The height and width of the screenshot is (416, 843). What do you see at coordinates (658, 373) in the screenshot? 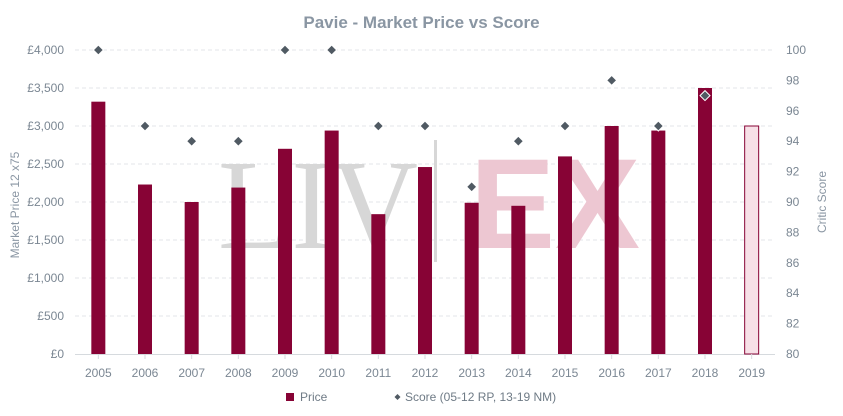
I see `x-tick-label: 2017` at bounding box center [658, 373].